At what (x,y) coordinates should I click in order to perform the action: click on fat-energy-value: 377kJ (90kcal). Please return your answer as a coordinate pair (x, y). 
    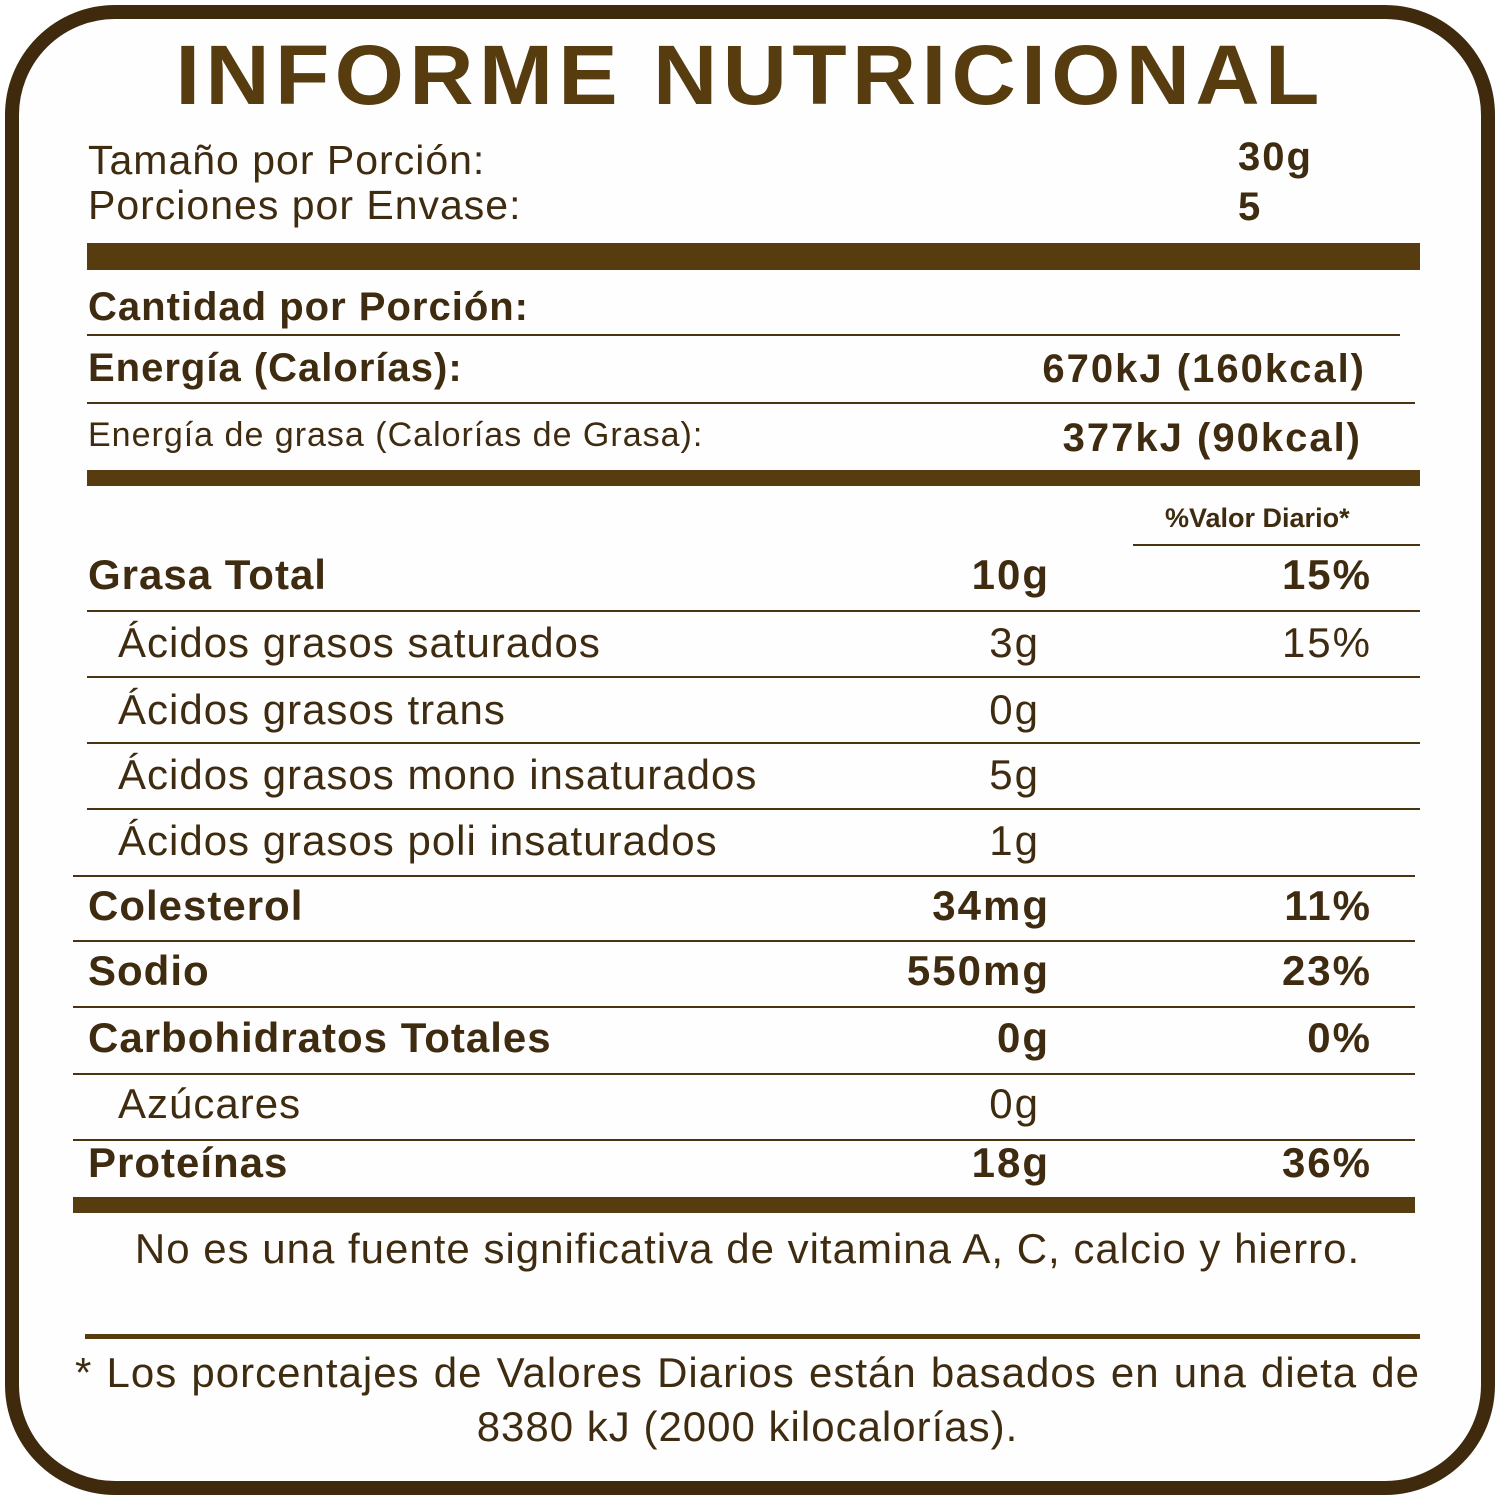
    Looking at the image, I should click on (1212, 438).